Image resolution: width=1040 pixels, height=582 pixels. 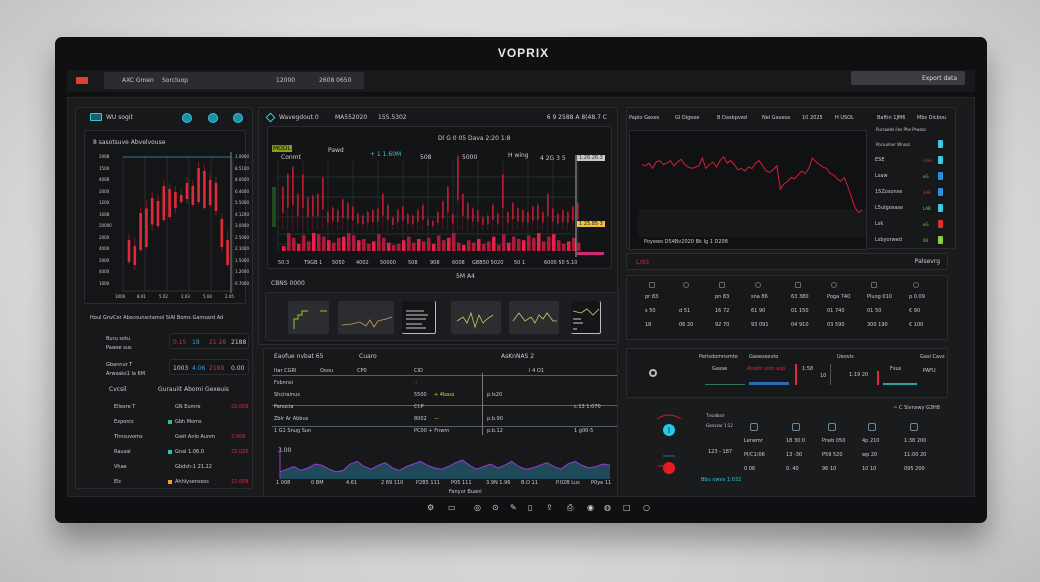 I want to click on watchlist-item: 15Zosonse SdB, so click(x=910, y=194).